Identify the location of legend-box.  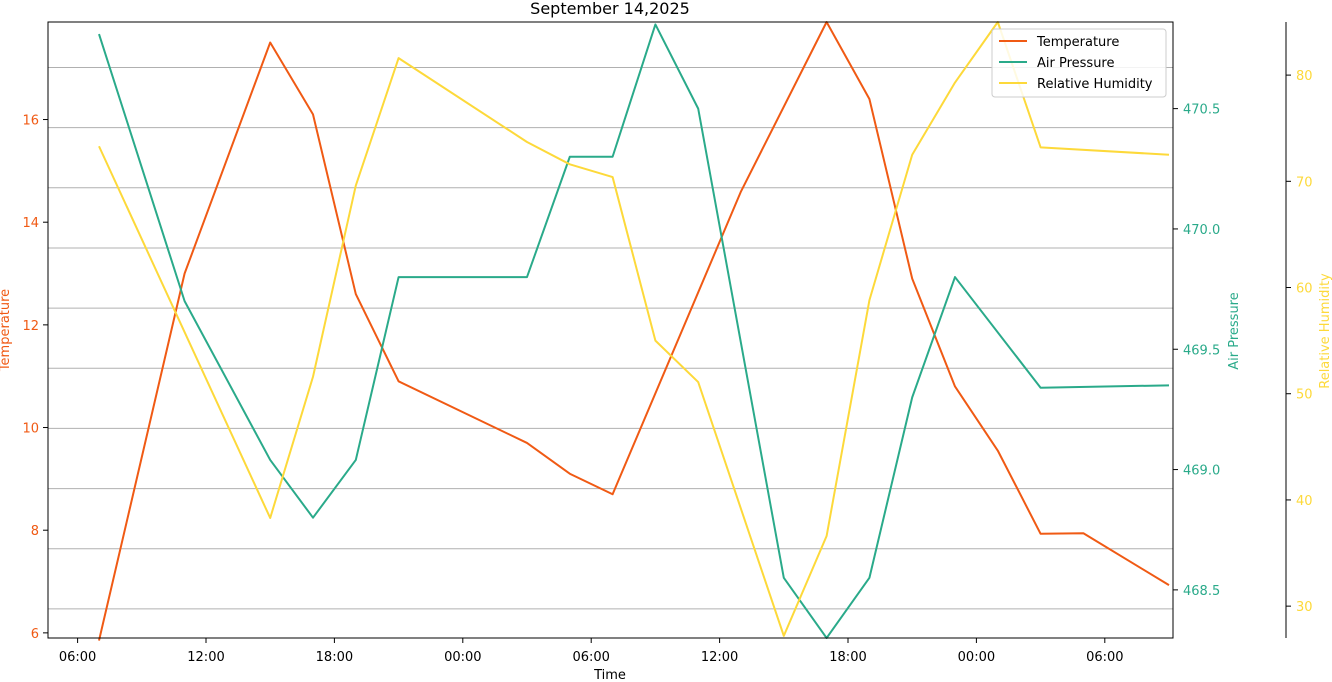
(1079, 63).